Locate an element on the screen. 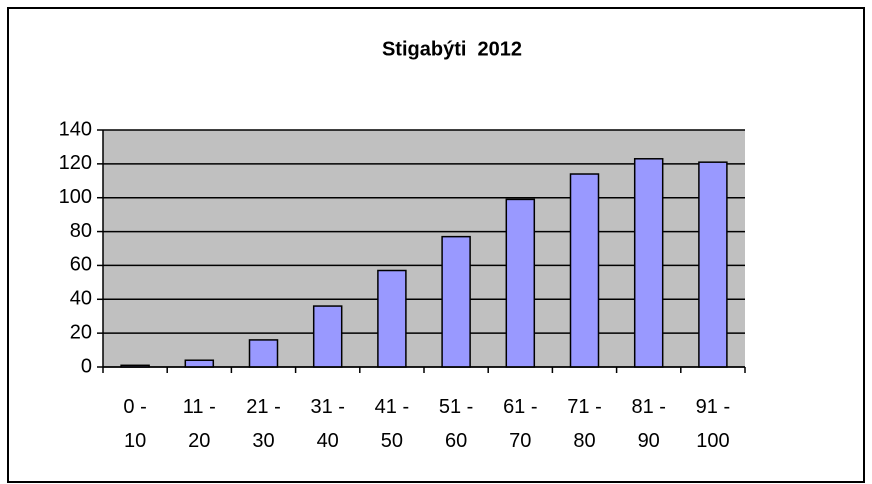  y-tick-label: 20 is located at coordinates (81, 332).